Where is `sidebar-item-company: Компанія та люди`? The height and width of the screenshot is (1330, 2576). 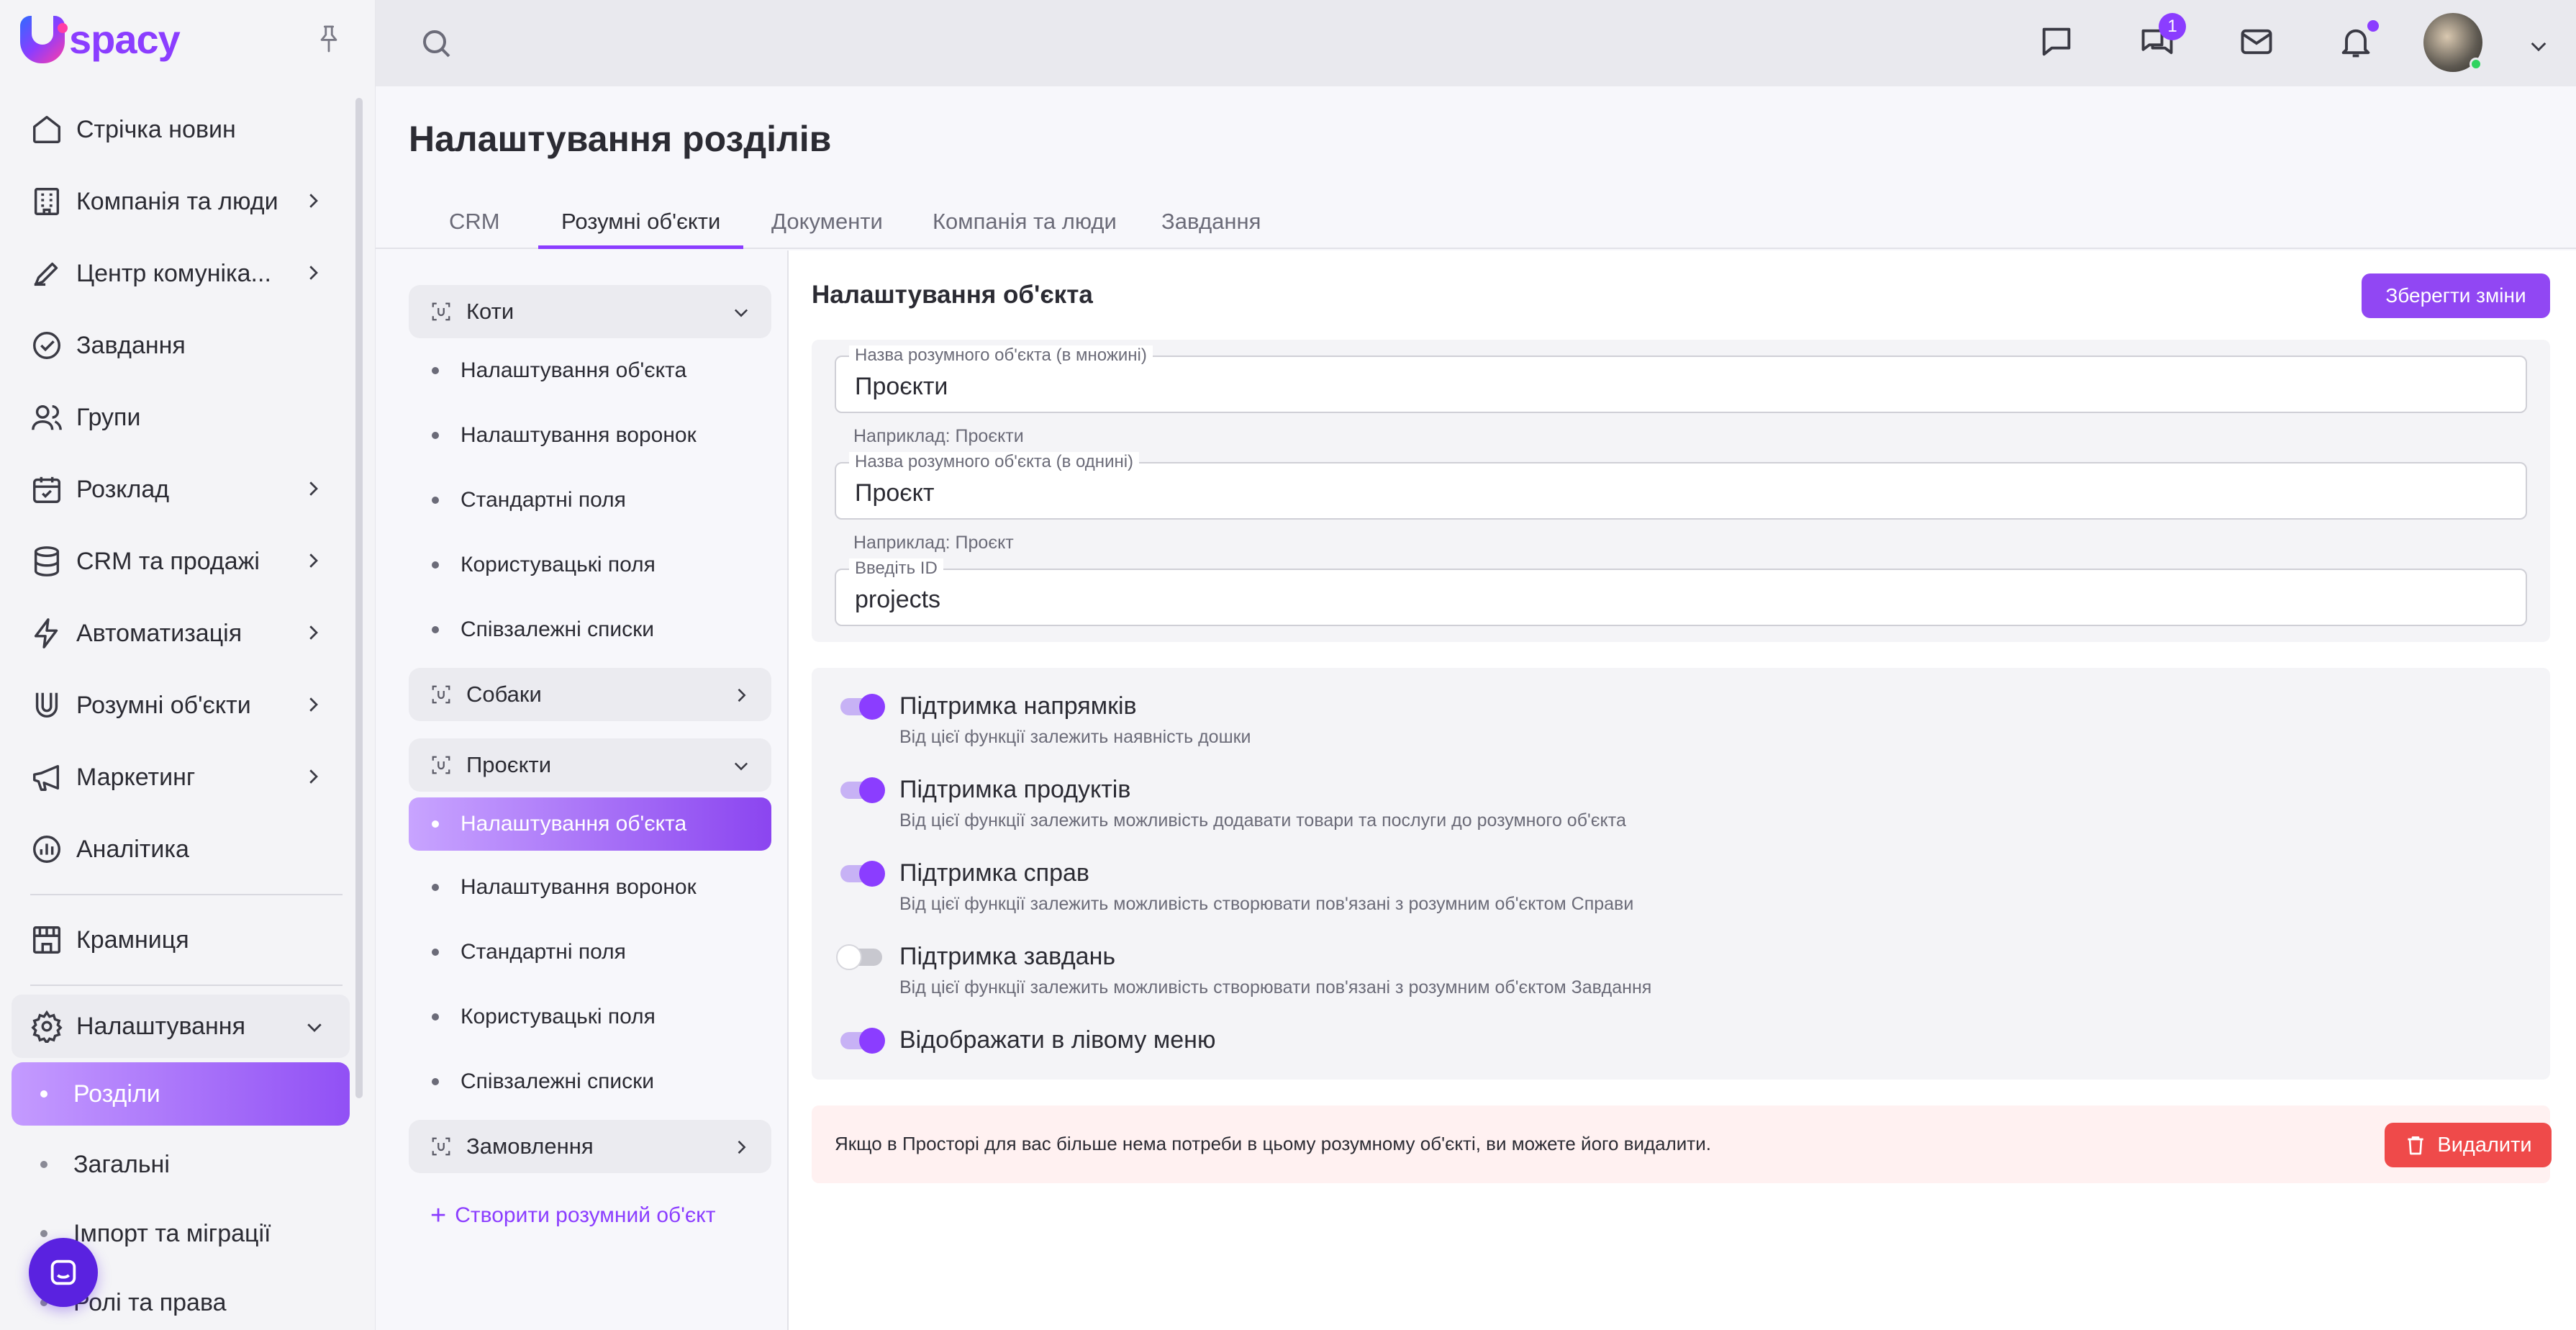 sidebar-item-company: Компанія та люди is located at coordinates (181, 202).